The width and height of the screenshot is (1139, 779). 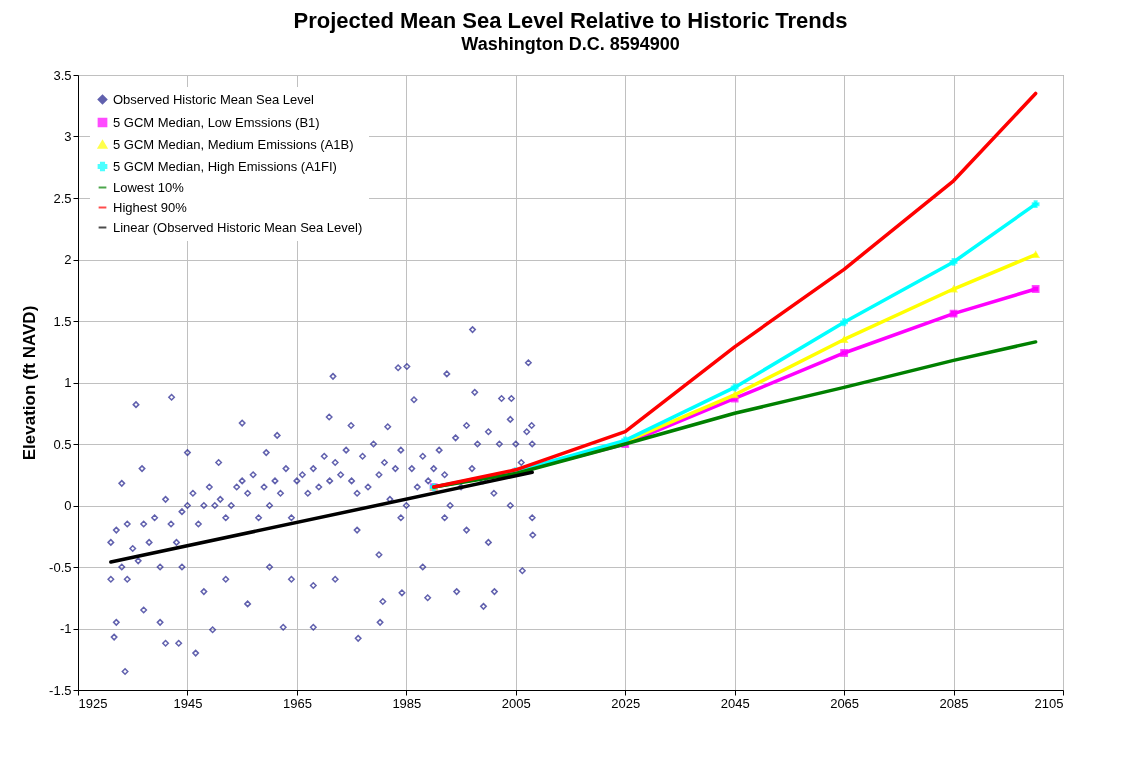 I want to click on x-tick-label: 2025, so click(x=626, y=703).